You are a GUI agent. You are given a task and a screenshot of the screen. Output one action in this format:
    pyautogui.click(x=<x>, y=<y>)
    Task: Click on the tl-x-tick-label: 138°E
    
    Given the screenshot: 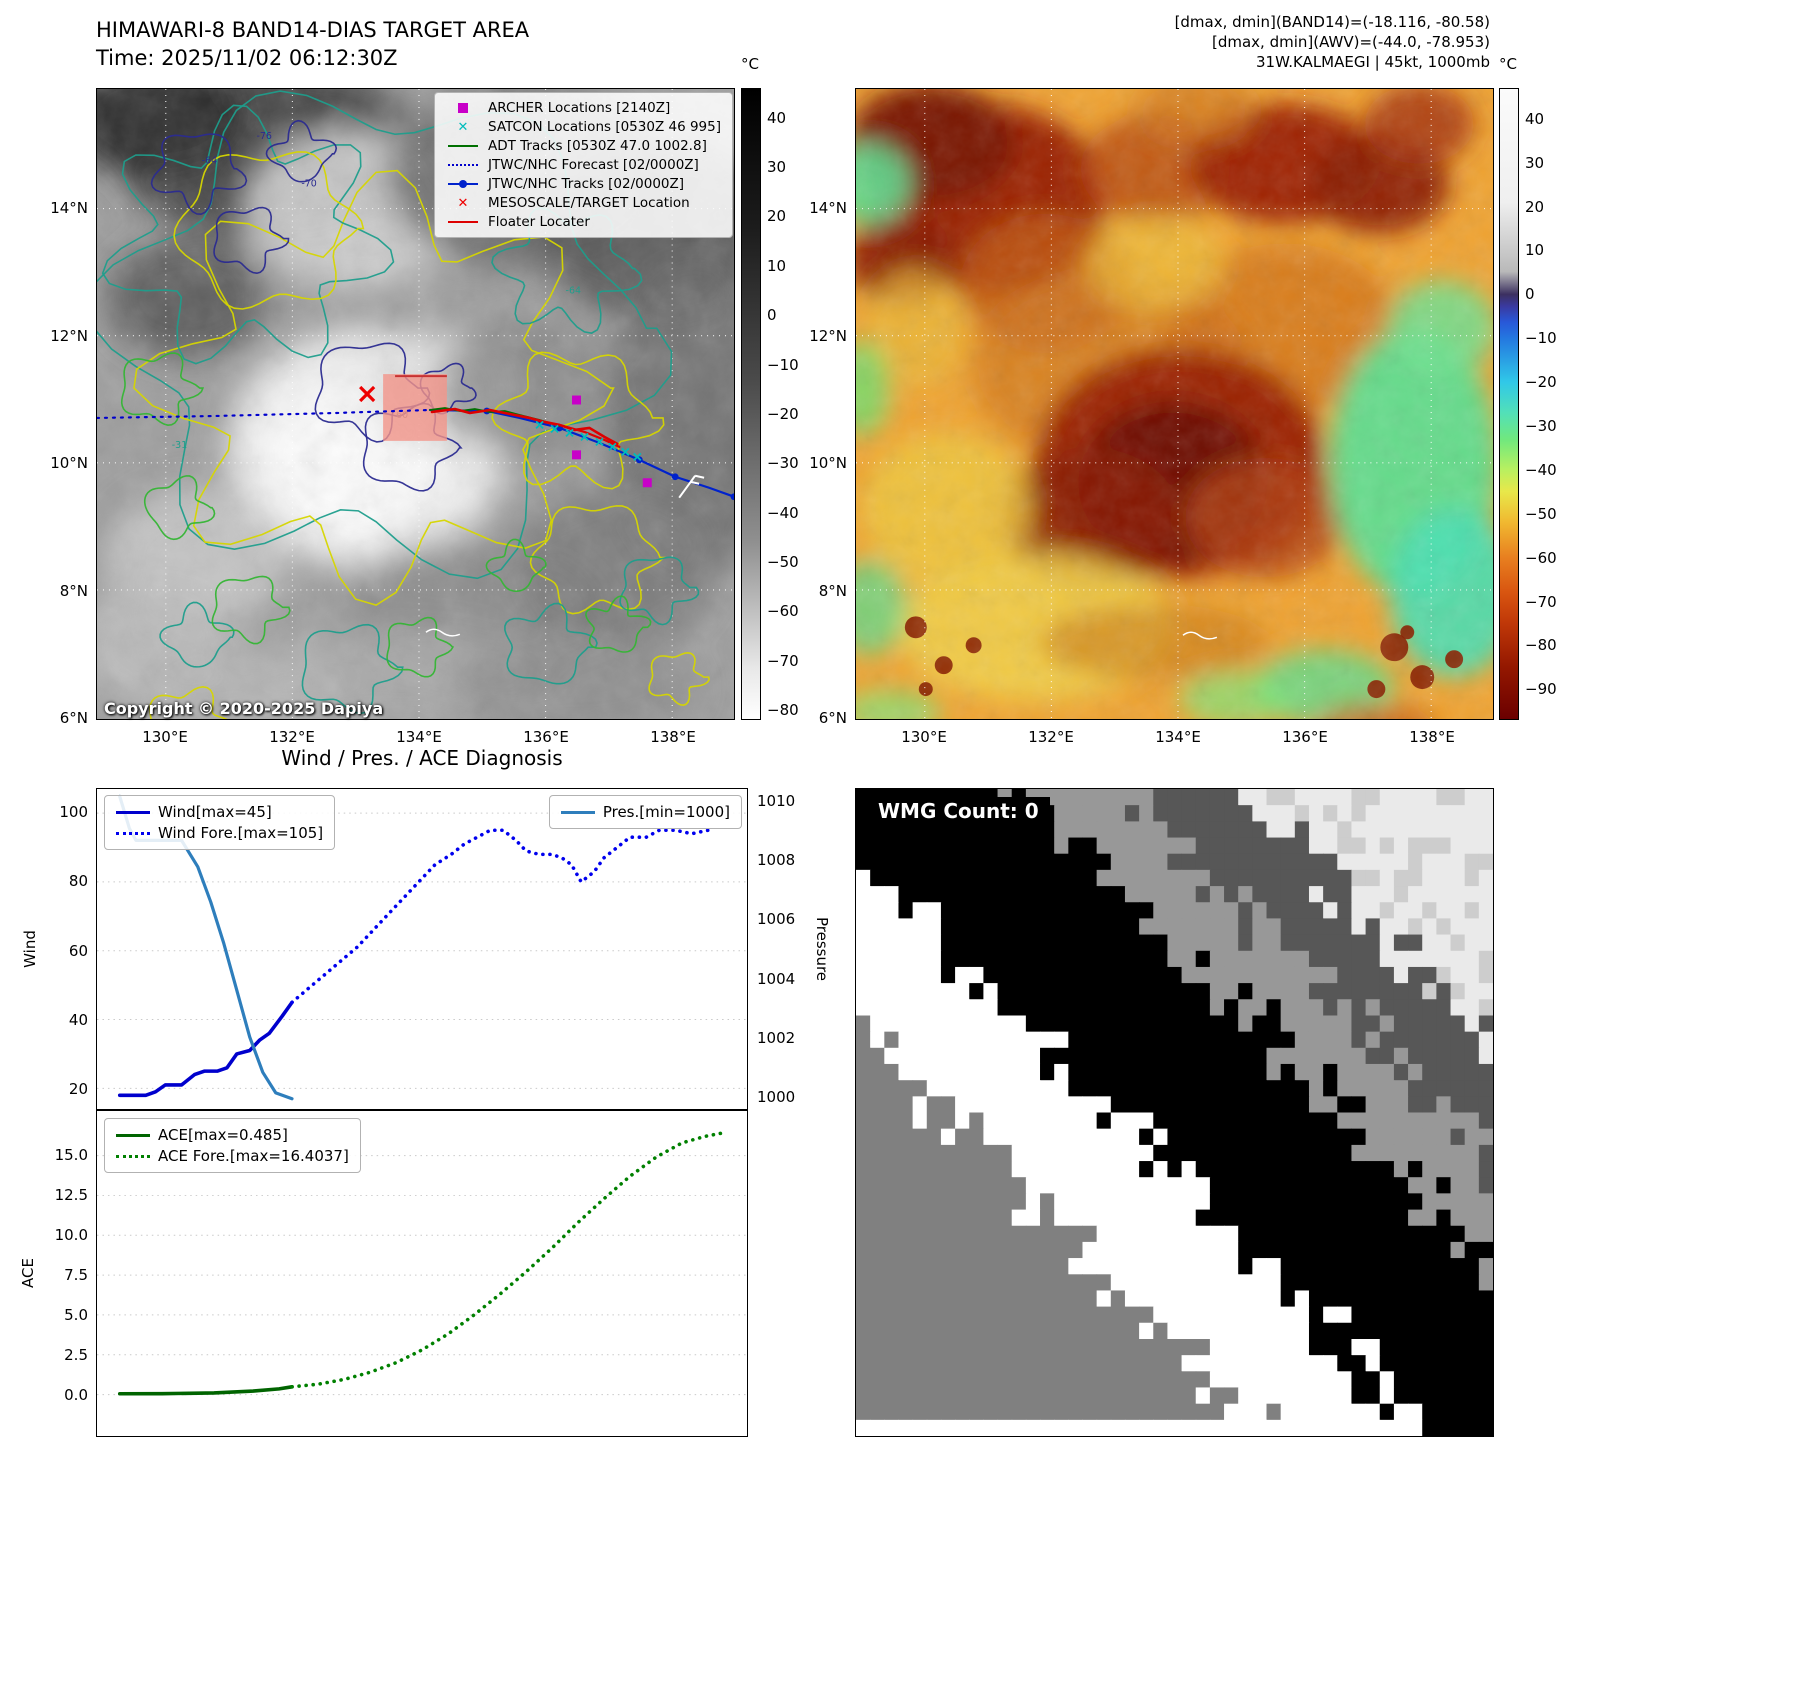 What is the action you would take?
    pyautogui.click(x=673, y=737)
    